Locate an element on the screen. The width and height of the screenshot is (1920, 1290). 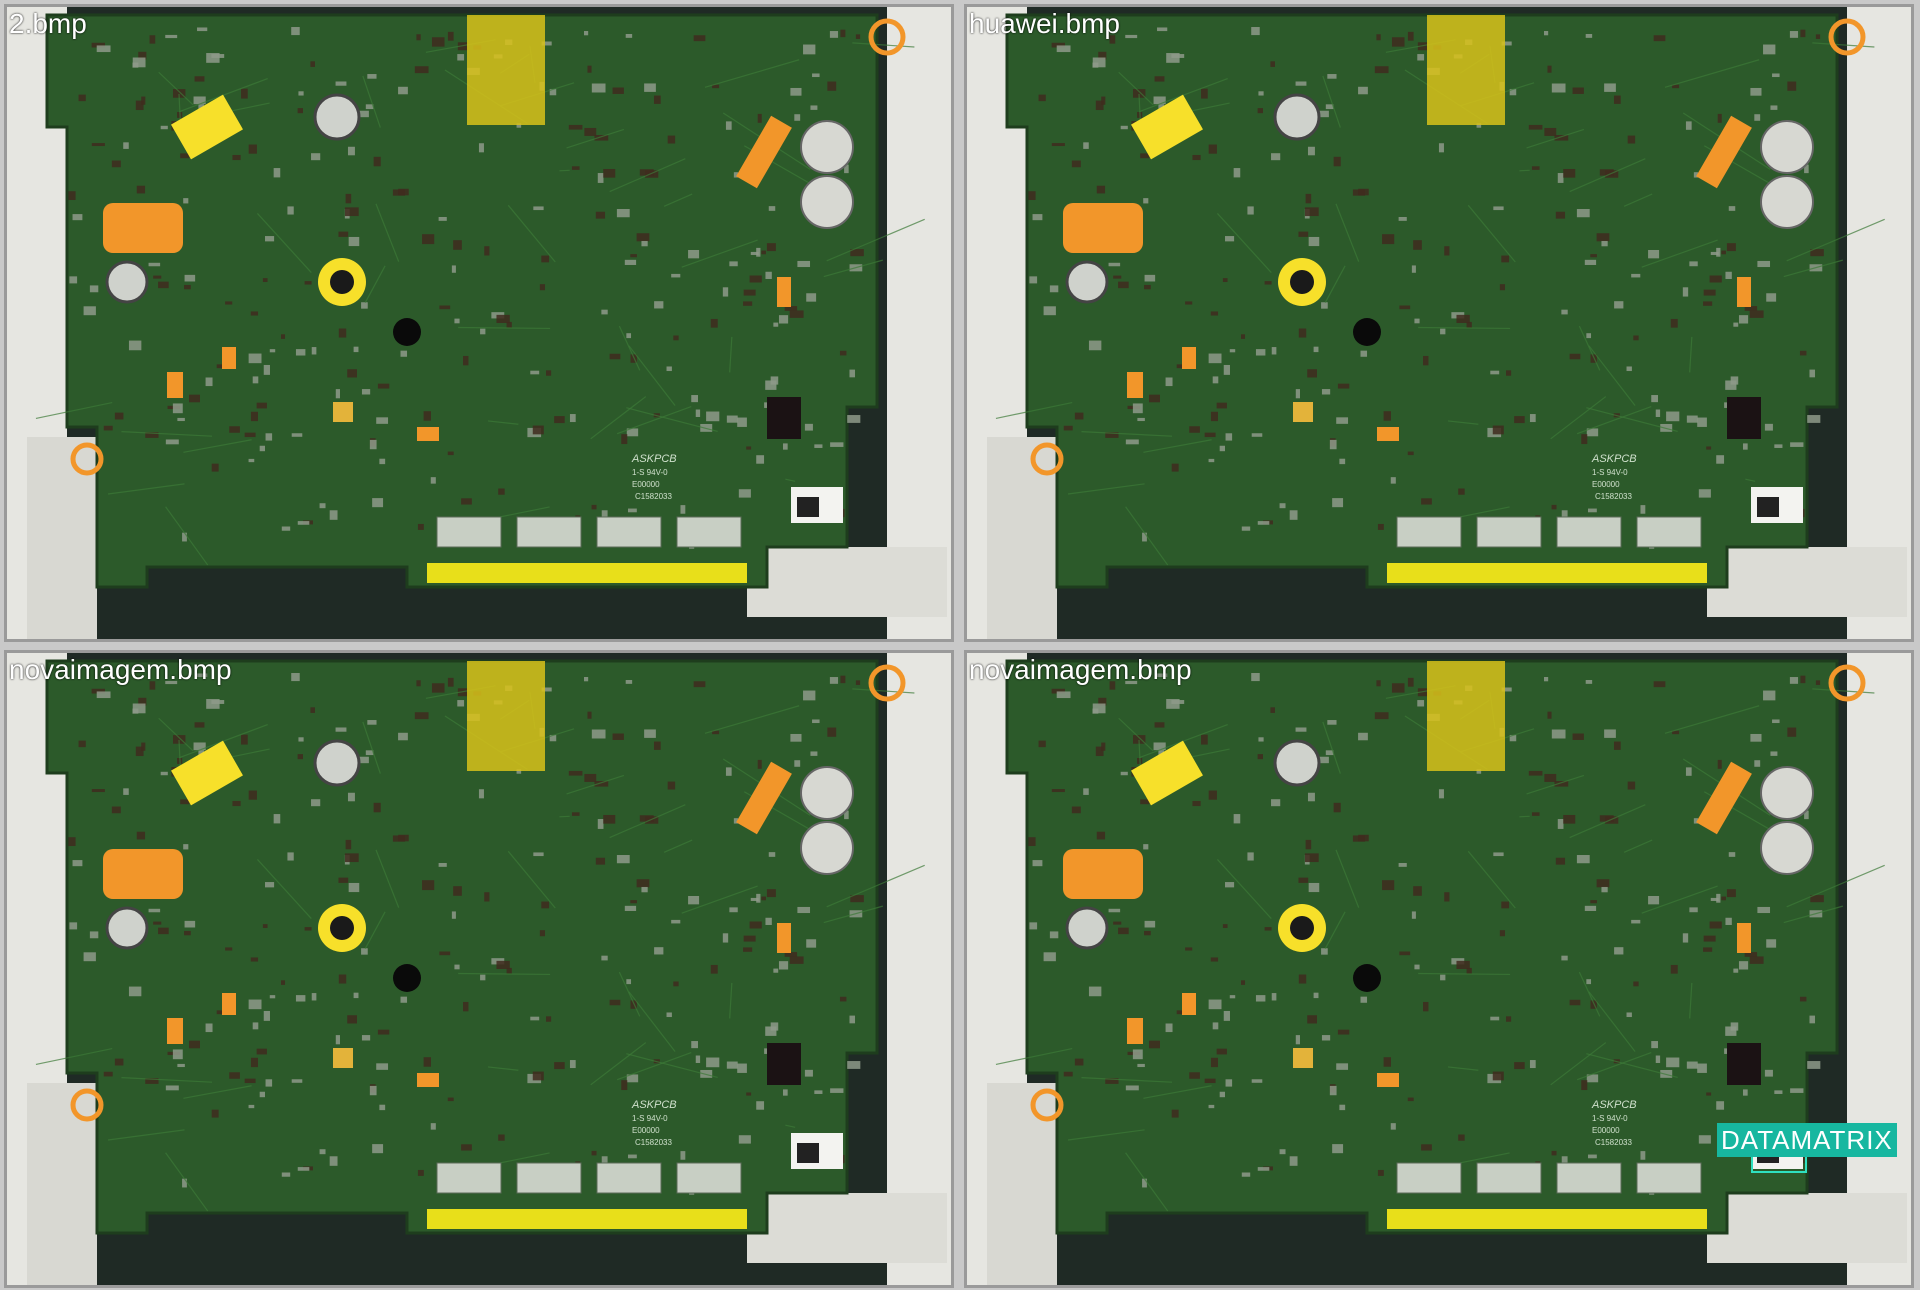
mounting-hole is located at coordinates (1302, 928).